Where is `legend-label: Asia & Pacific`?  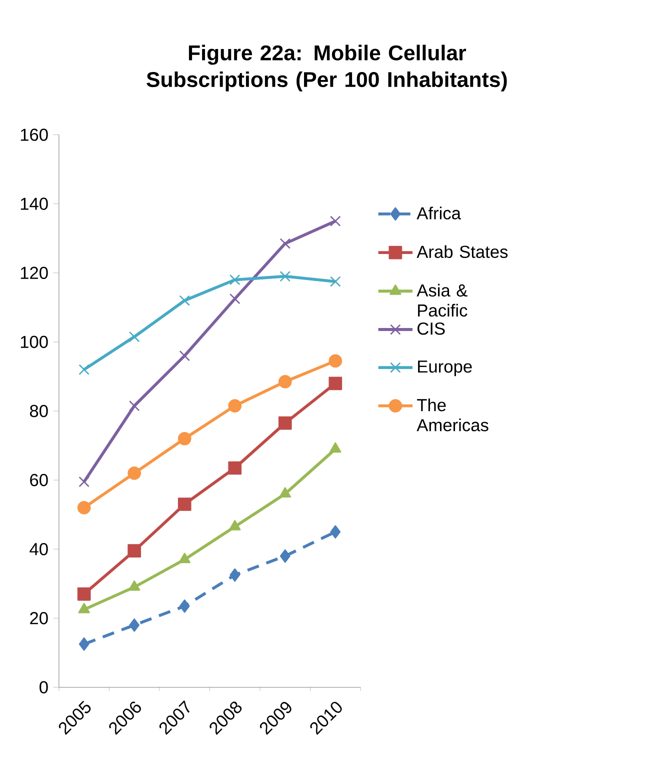
legend-label: Asia & Pacific is located at coordinates (442, 300).